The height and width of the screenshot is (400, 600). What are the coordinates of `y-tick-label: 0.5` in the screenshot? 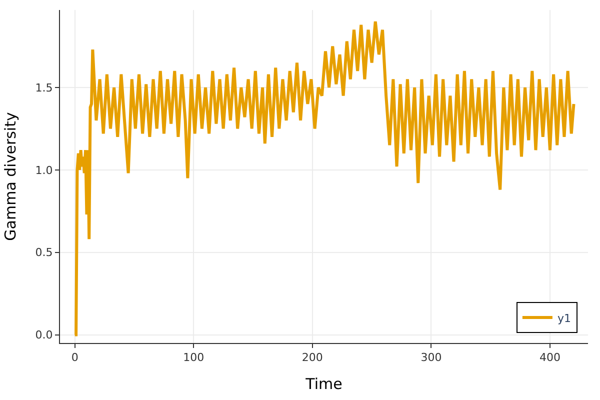 It's located at (44, 253).